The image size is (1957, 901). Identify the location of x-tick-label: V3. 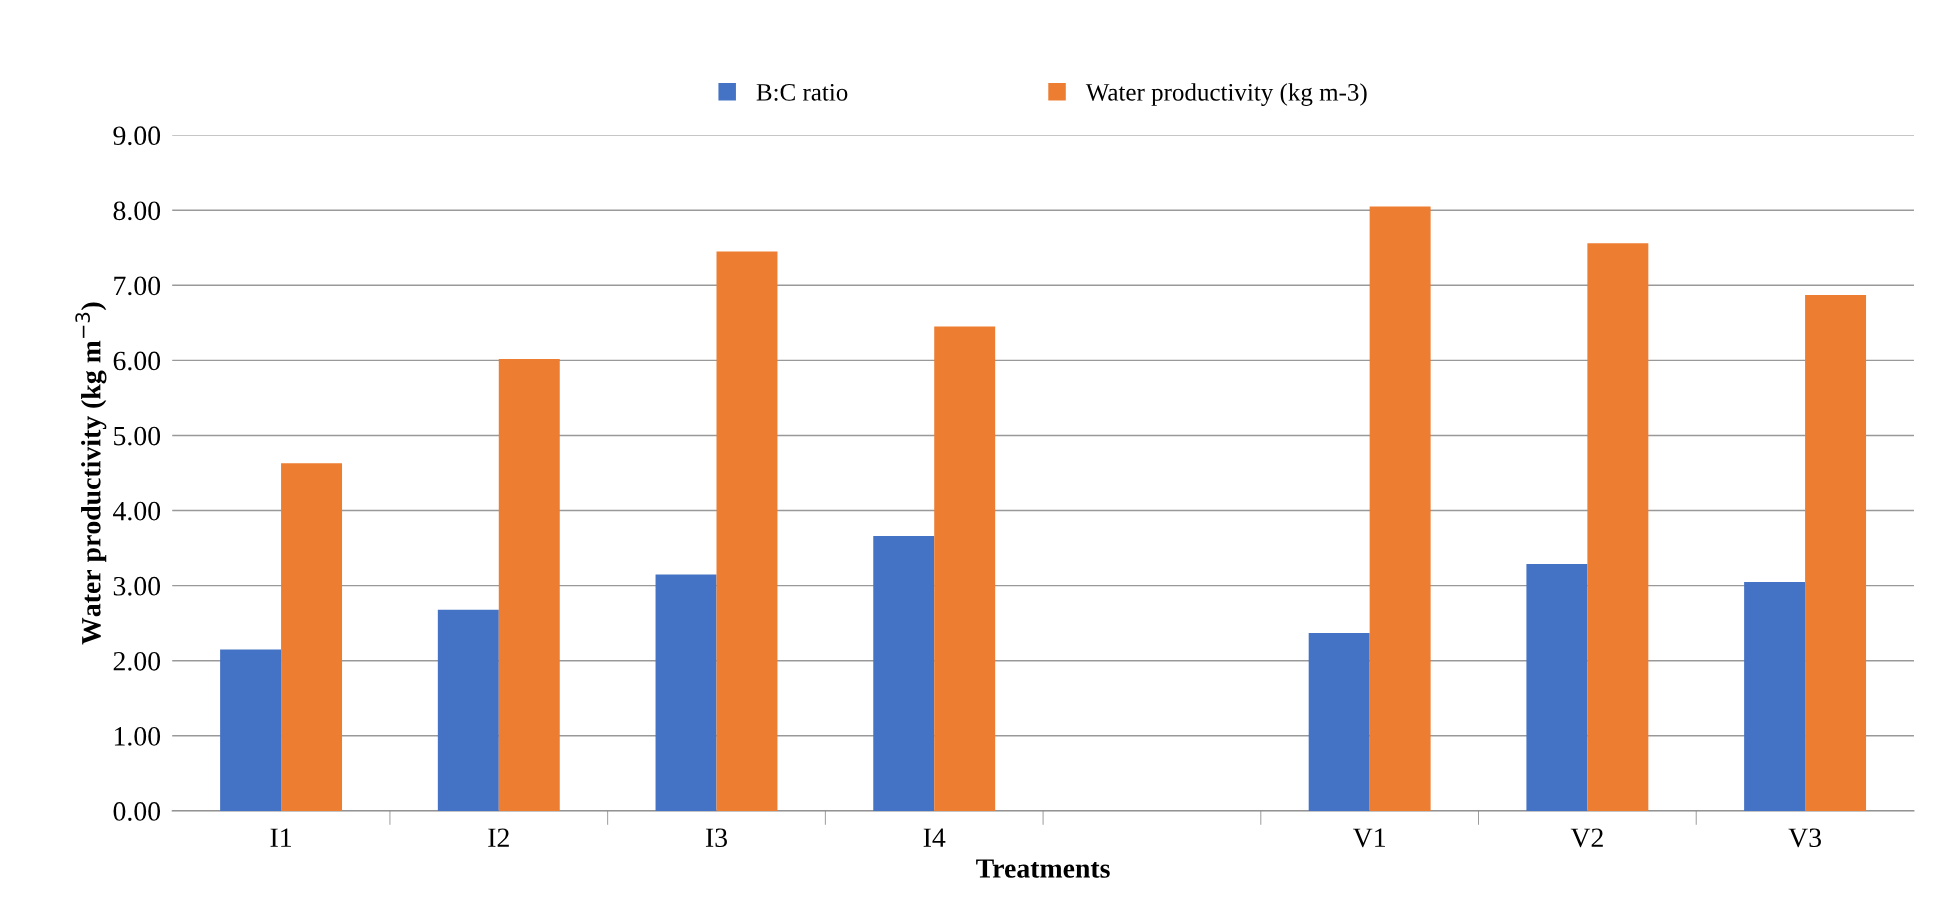
(1804, 838).